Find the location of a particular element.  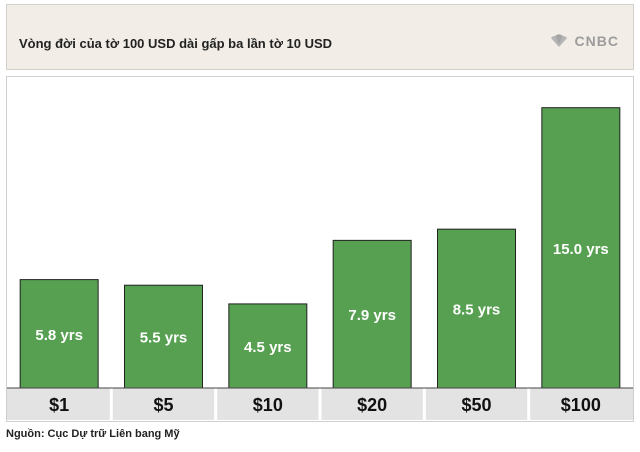

data-label: 5.5 yrs is located at coordinates (164, 338).